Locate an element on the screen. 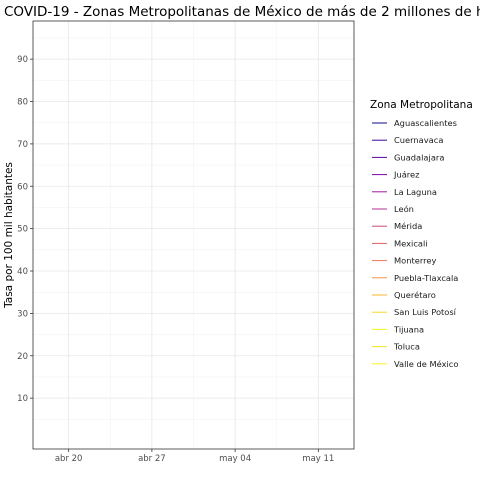 The height and width of the screenshot is (480, 480). y-axis: 10 20 30 40 50 60 70 80 90 is located at coordinates (25, 229).